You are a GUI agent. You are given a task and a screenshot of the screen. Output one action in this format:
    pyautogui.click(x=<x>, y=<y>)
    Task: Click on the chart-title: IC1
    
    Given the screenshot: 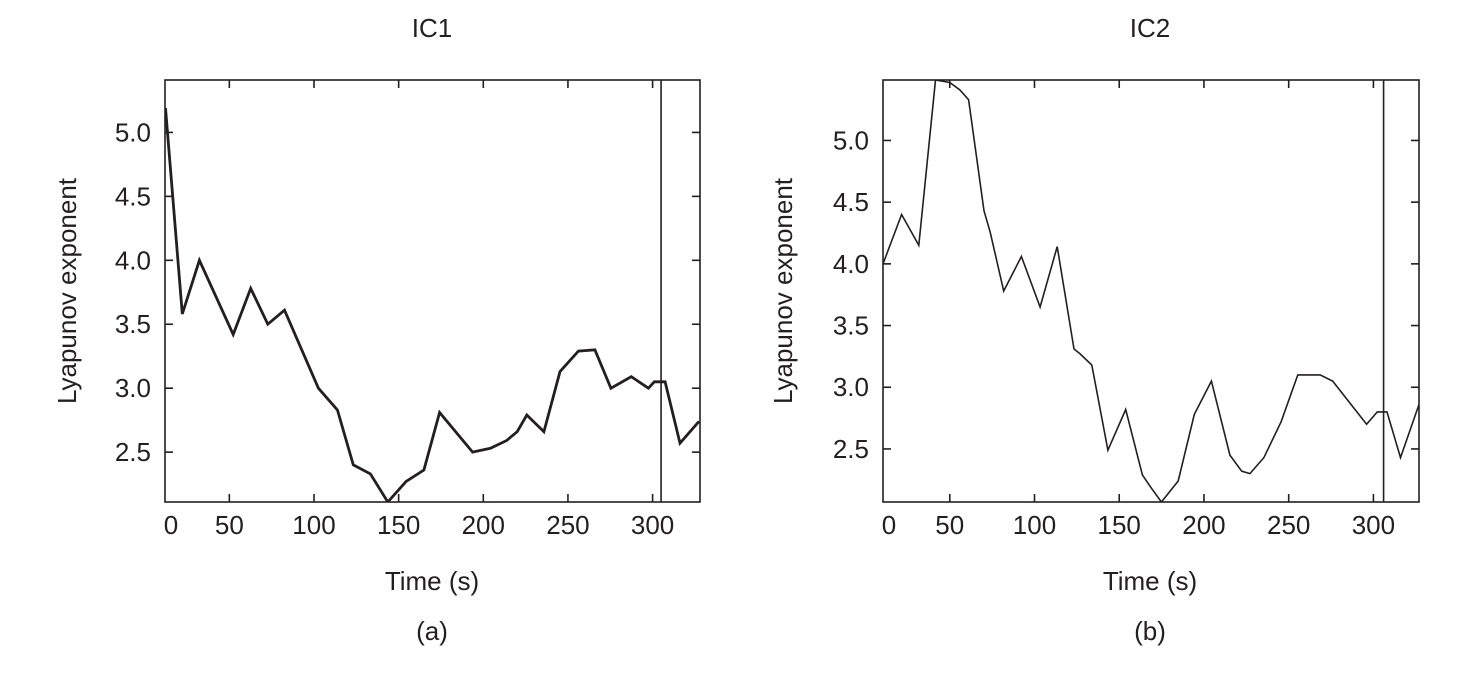 What is the action you would take?
    pyautogui.click(x=432, y=28)
    